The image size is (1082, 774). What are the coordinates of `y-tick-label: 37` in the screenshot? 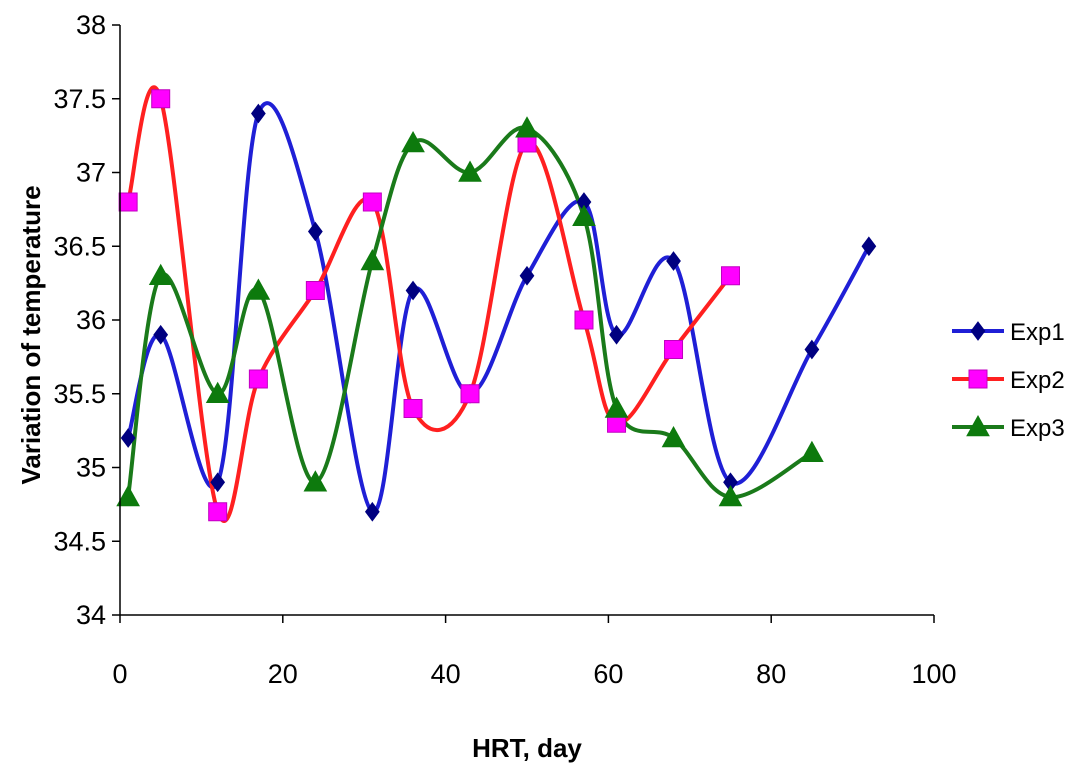 It's located at (91, 173).